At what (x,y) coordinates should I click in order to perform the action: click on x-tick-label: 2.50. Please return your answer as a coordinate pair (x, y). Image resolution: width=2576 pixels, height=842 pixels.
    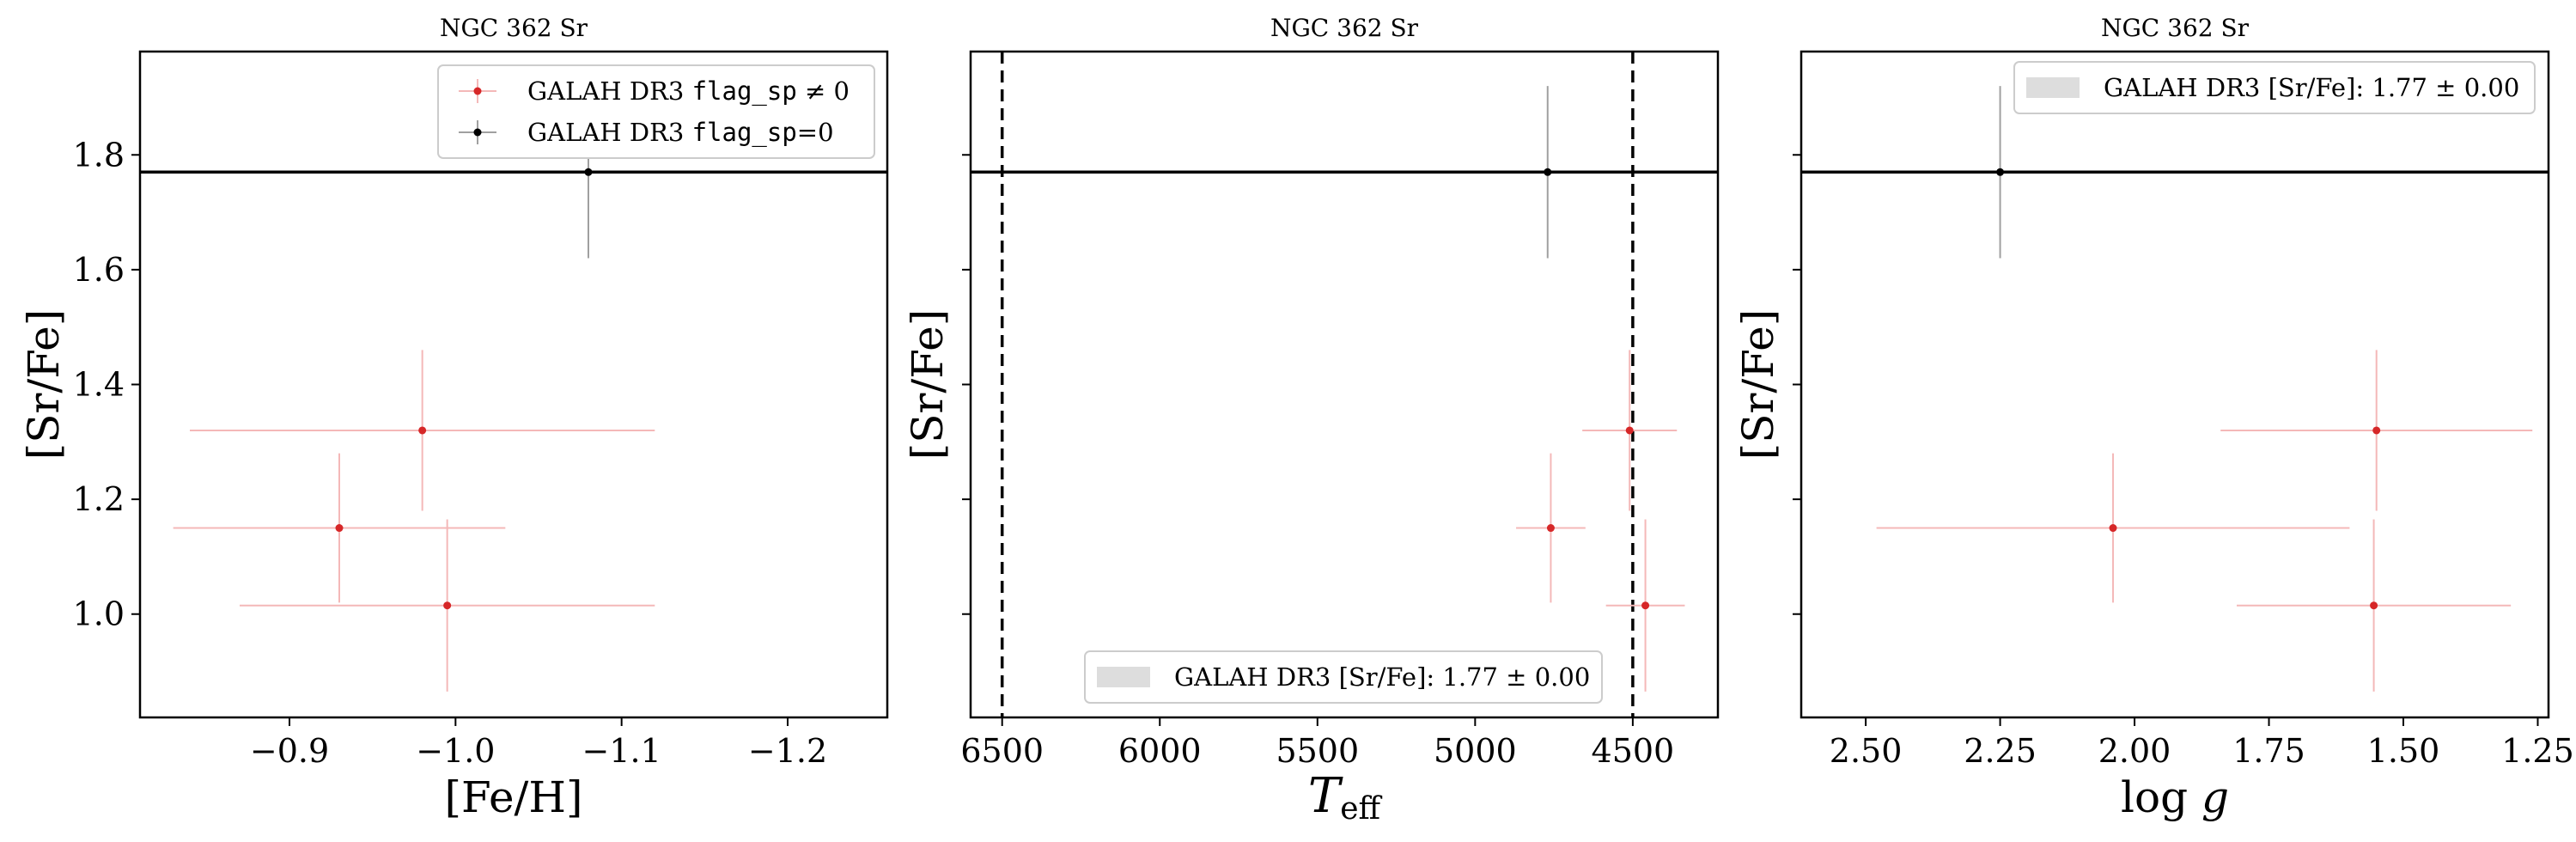
    Looking at the image, I should click on (1866, 751).